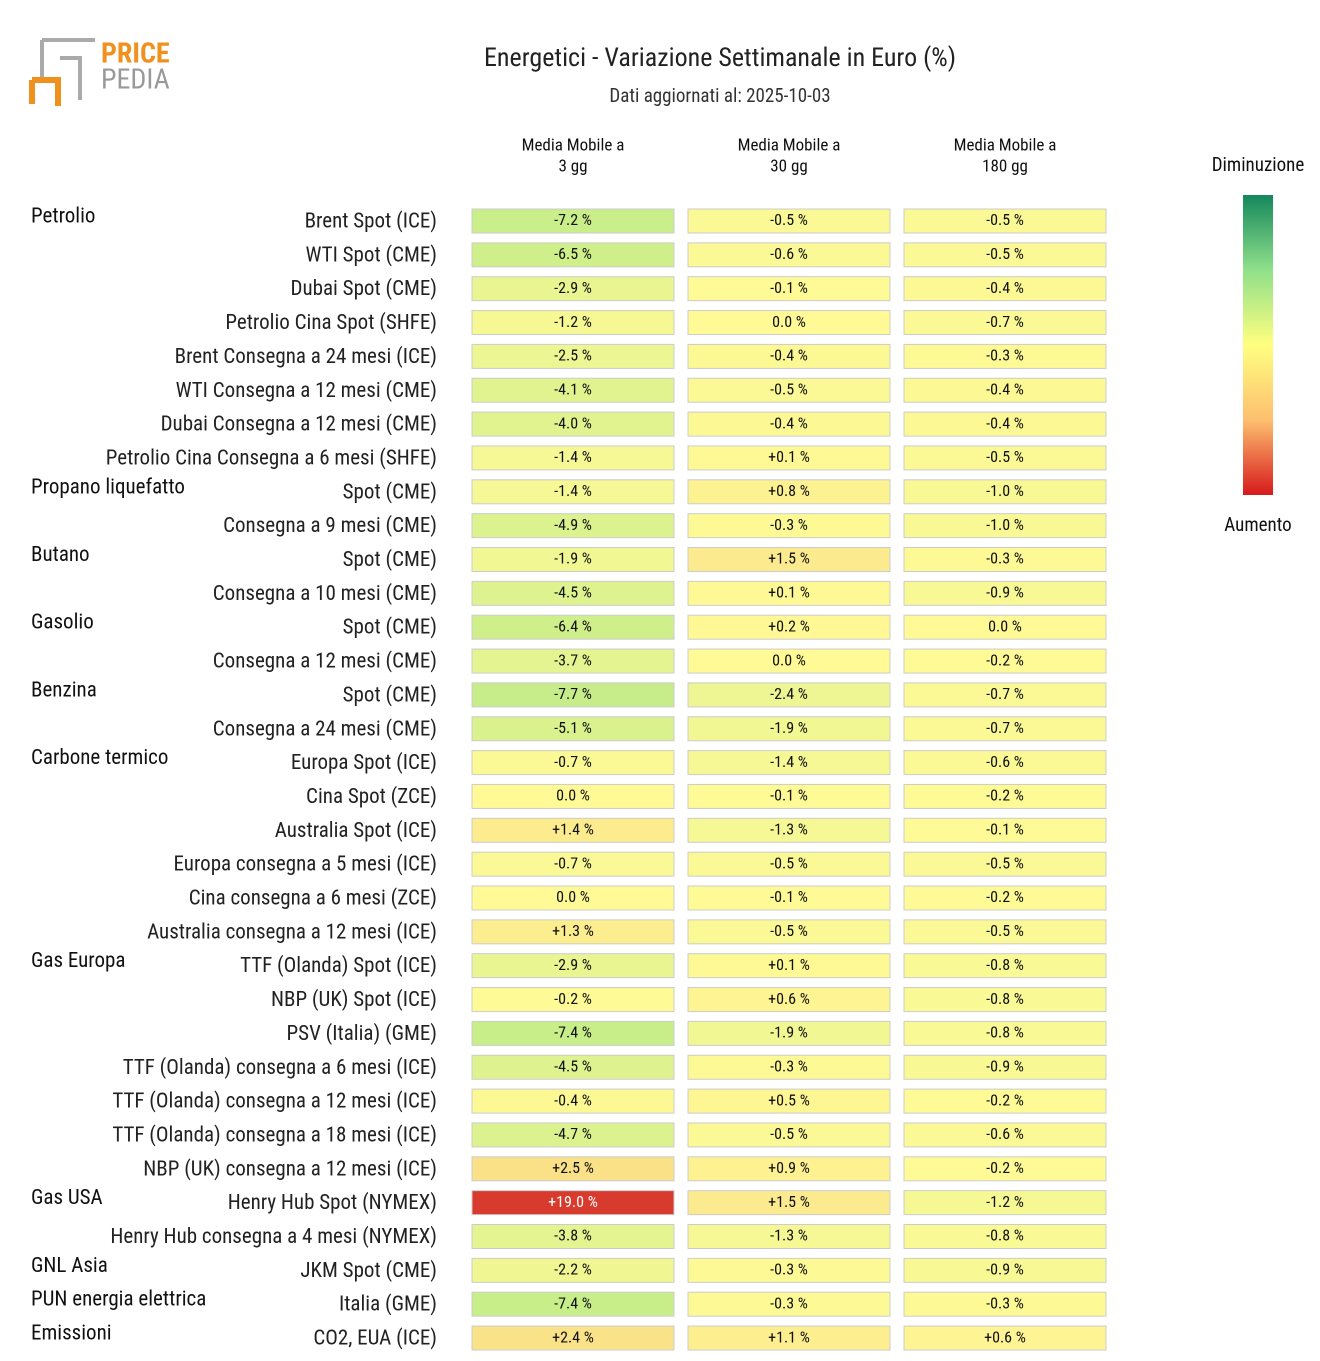 The height and width of the screenshot is (1361, 1320). What do you see at coordinates (280, 1068) in the screenshot?
I see `row-label: TTF (Olanda) consegna a 6 mesi (ICE)` at bounding box center [280, 1068].